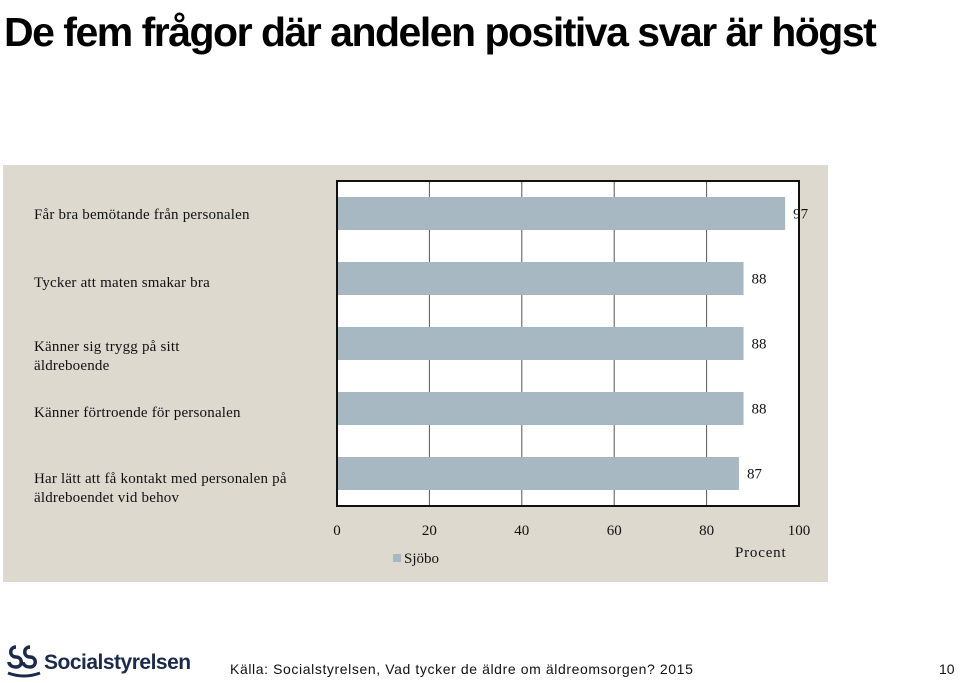 Image resolution: width=960 pixels, height=683 pixels. I want to click on data-label: 97, so click(801, 215).